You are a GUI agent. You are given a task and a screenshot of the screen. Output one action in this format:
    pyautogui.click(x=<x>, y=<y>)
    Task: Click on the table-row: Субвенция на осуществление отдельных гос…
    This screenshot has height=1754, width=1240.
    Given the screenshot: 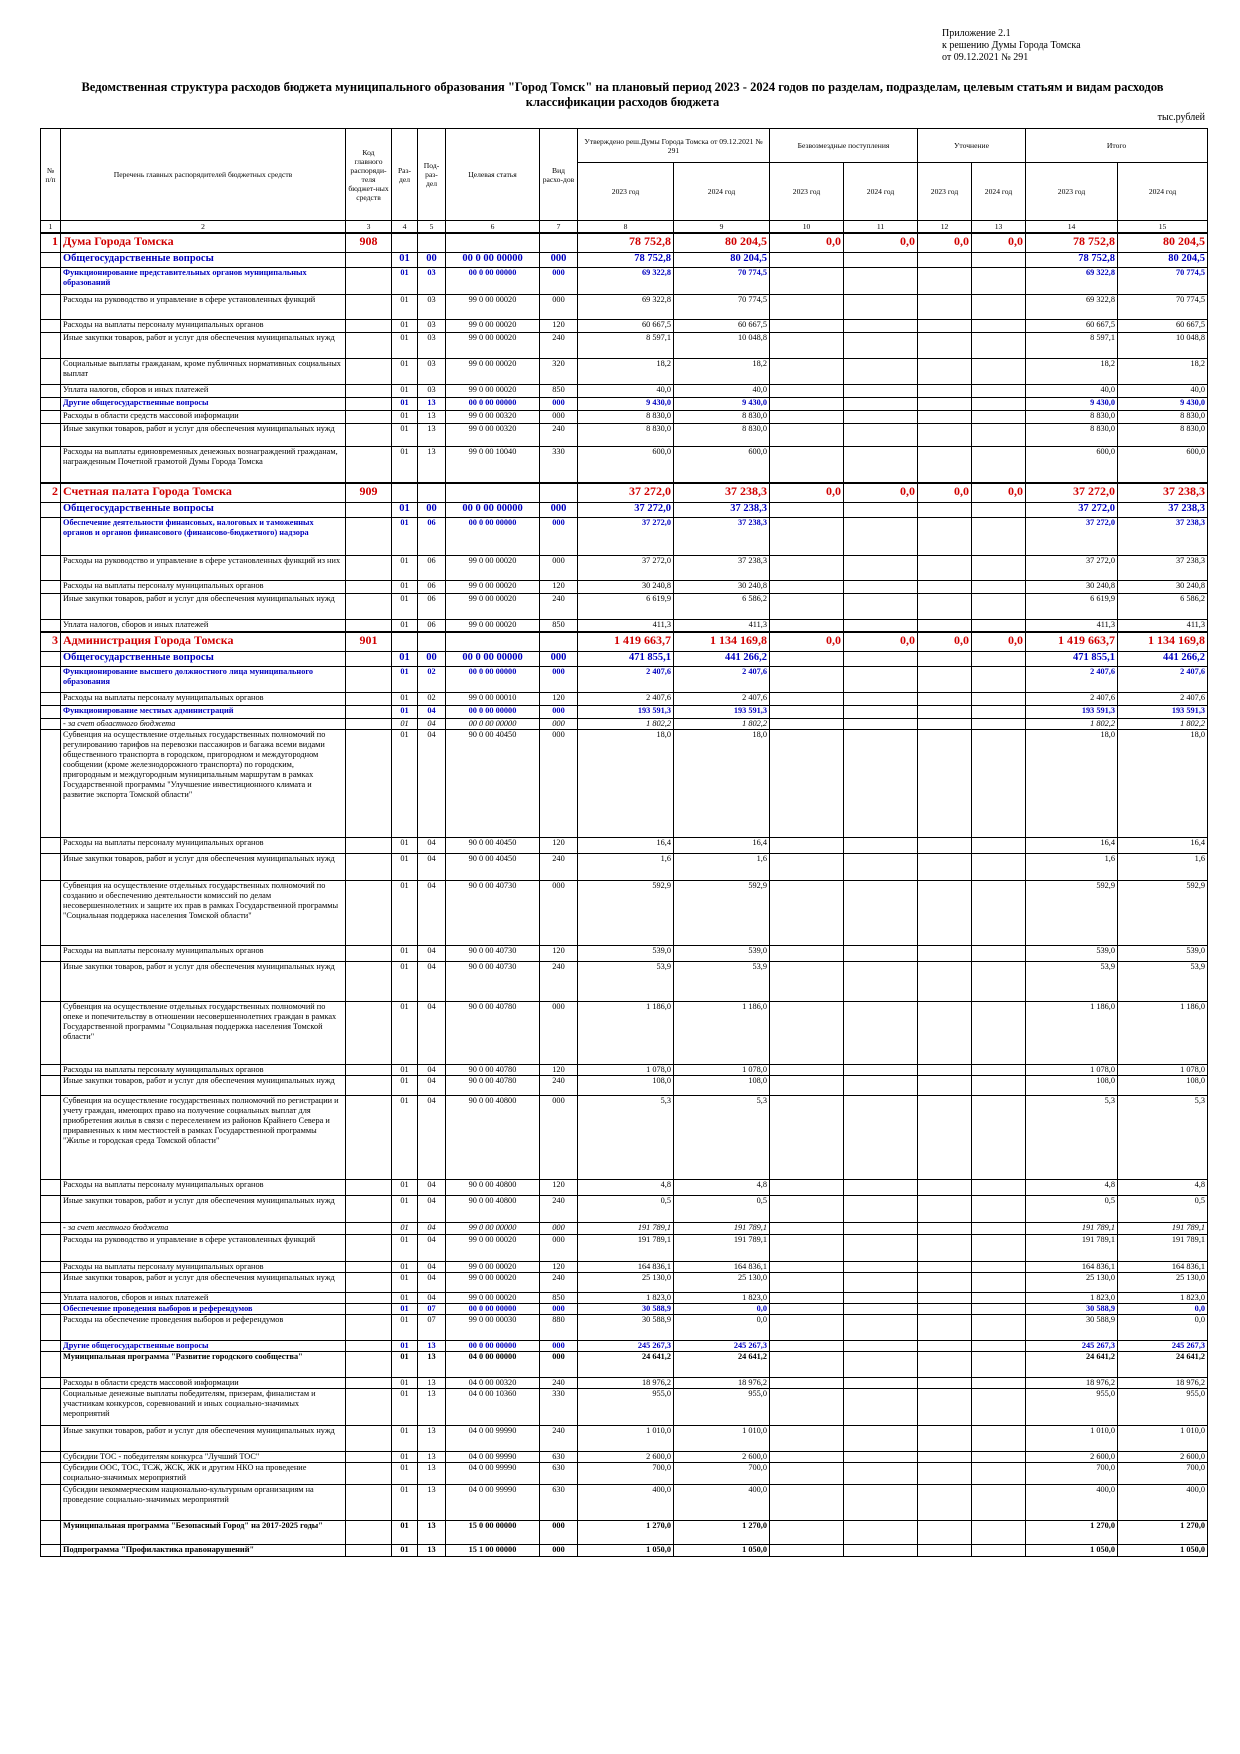 What is the action you would take?
    pyautogui.click(x=624, y=1033)
    